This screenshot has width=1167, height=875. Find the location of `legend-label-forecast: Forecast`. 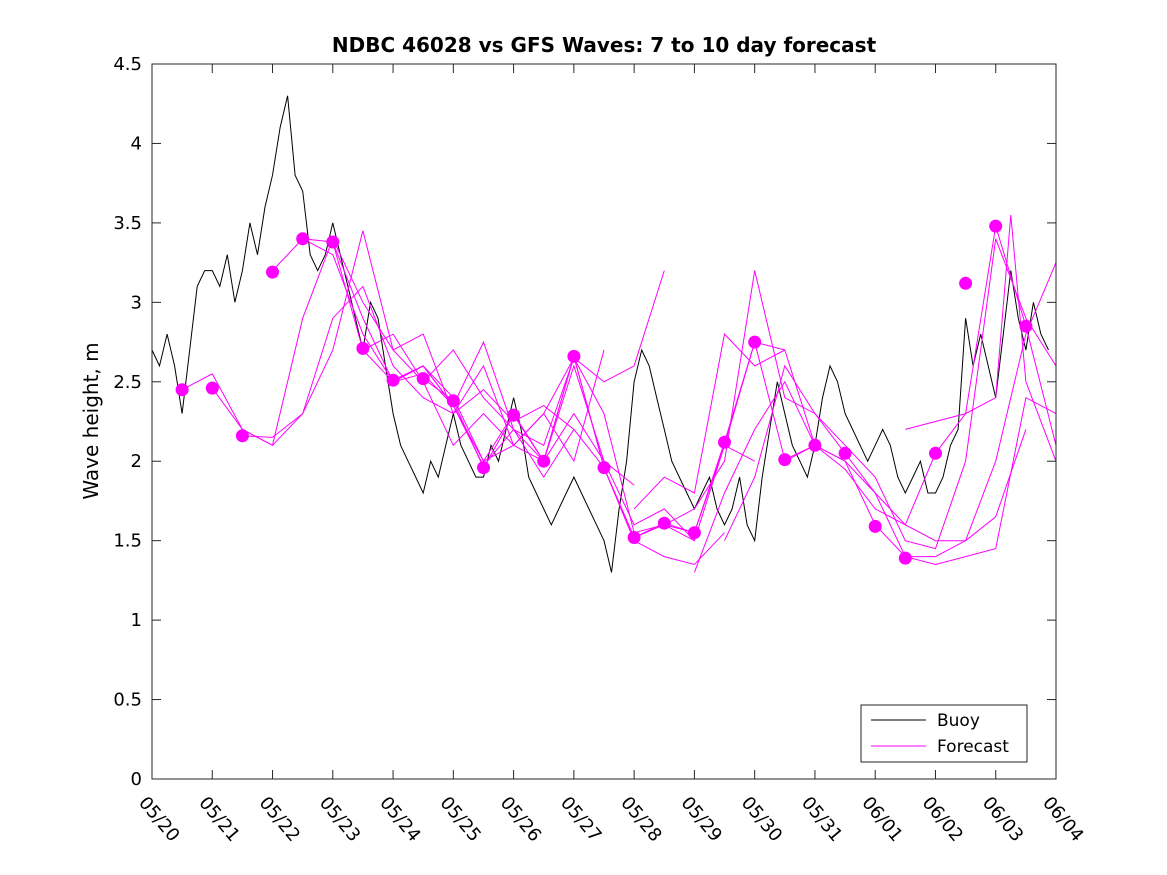

legend-label-forecast: Forecast is located at coordinates (973, 747).